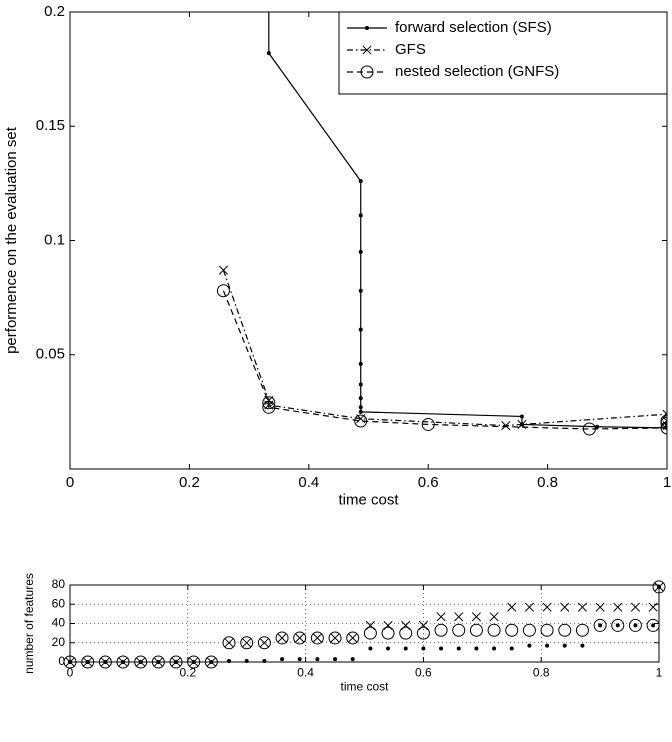 This screenshot has height=742, width=672. I want to click on plot-area, so click(364, 624).